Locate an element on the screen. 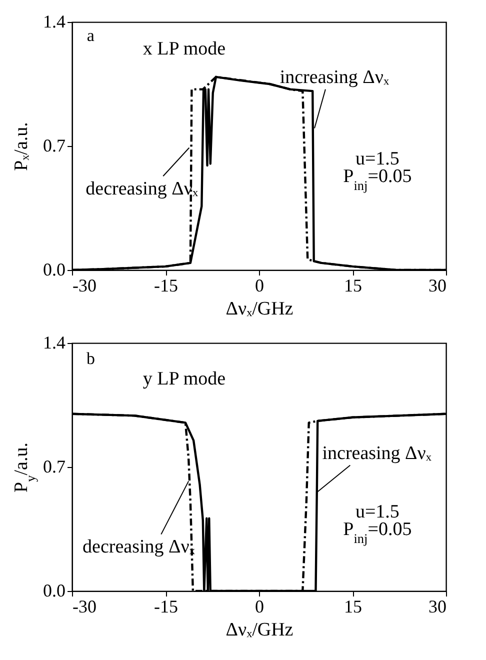 This screenshot has height=660, width=486. annotation: a is located at coordinates (90, 36).